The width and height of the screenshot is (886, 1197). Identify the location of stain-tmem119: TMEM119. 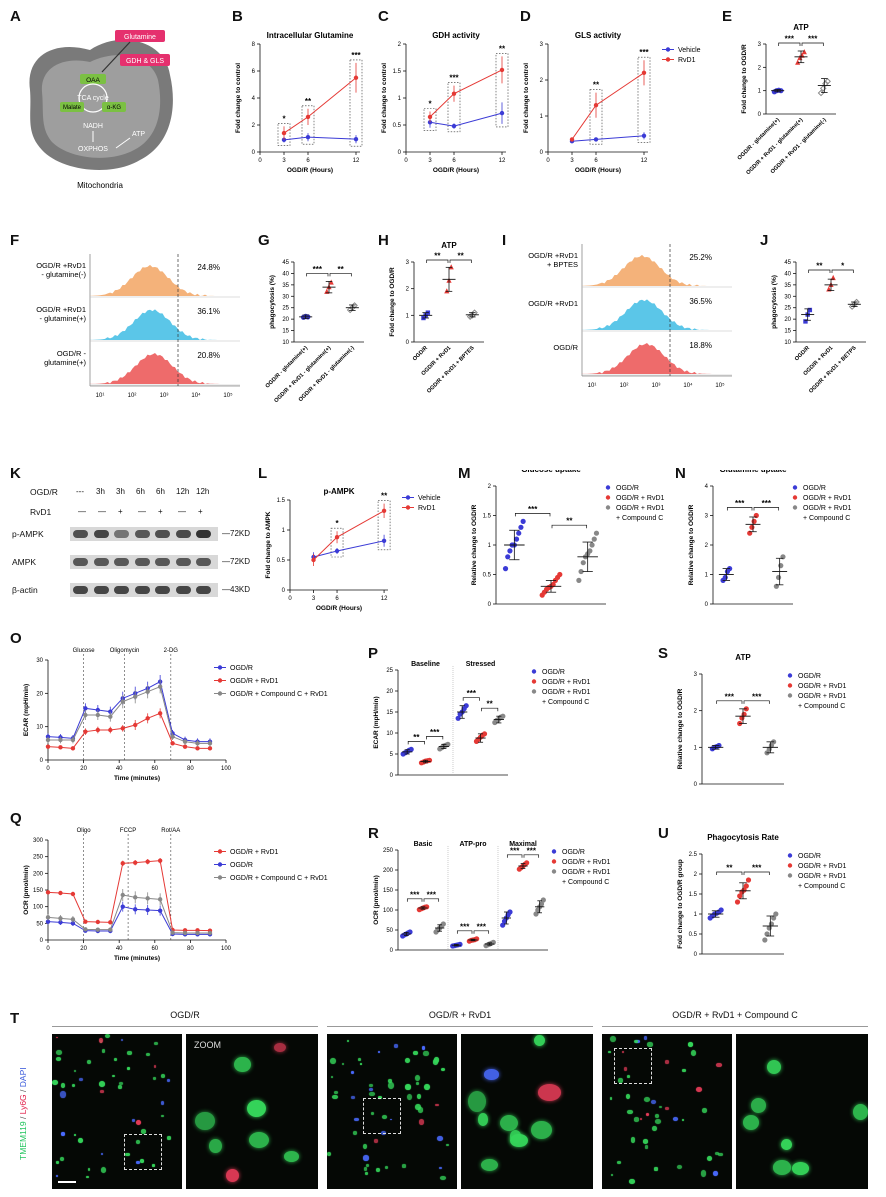
(23, 1140).